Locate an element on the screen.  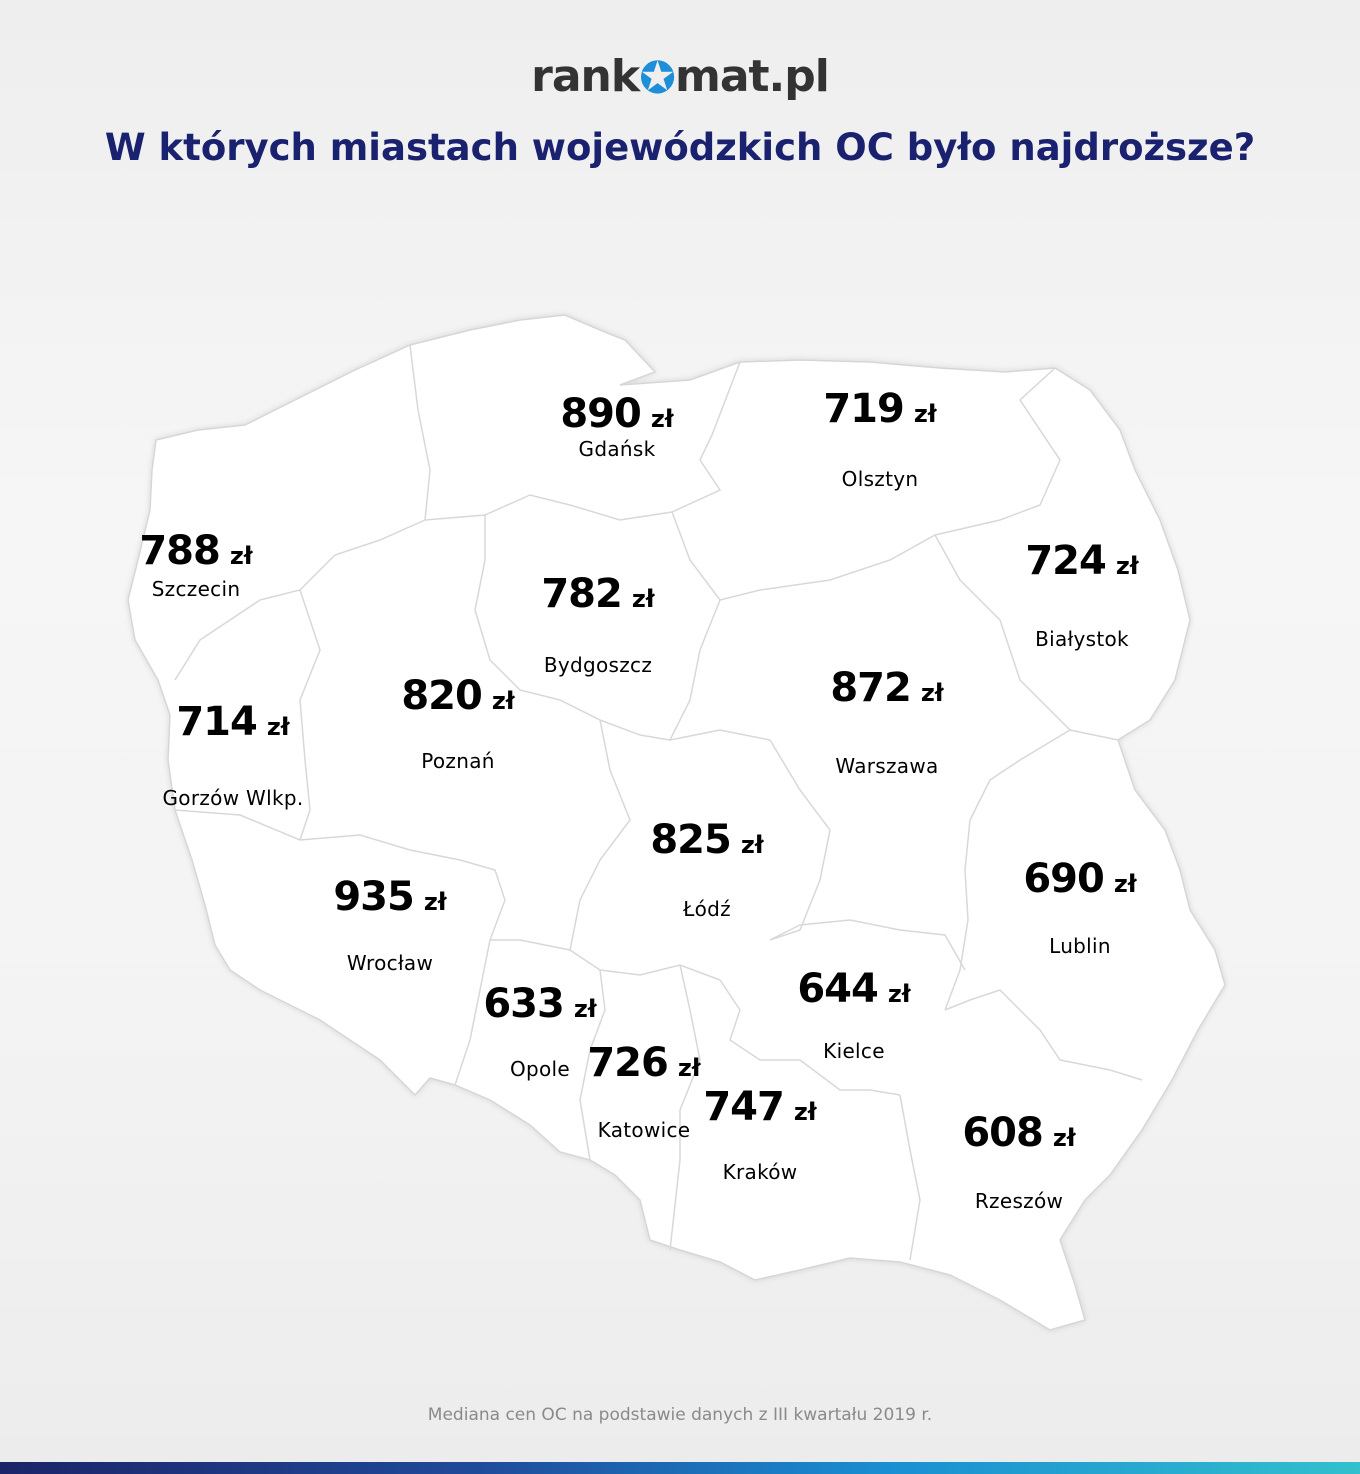
city-dot-gdansk is located at coordinates (617, 380).